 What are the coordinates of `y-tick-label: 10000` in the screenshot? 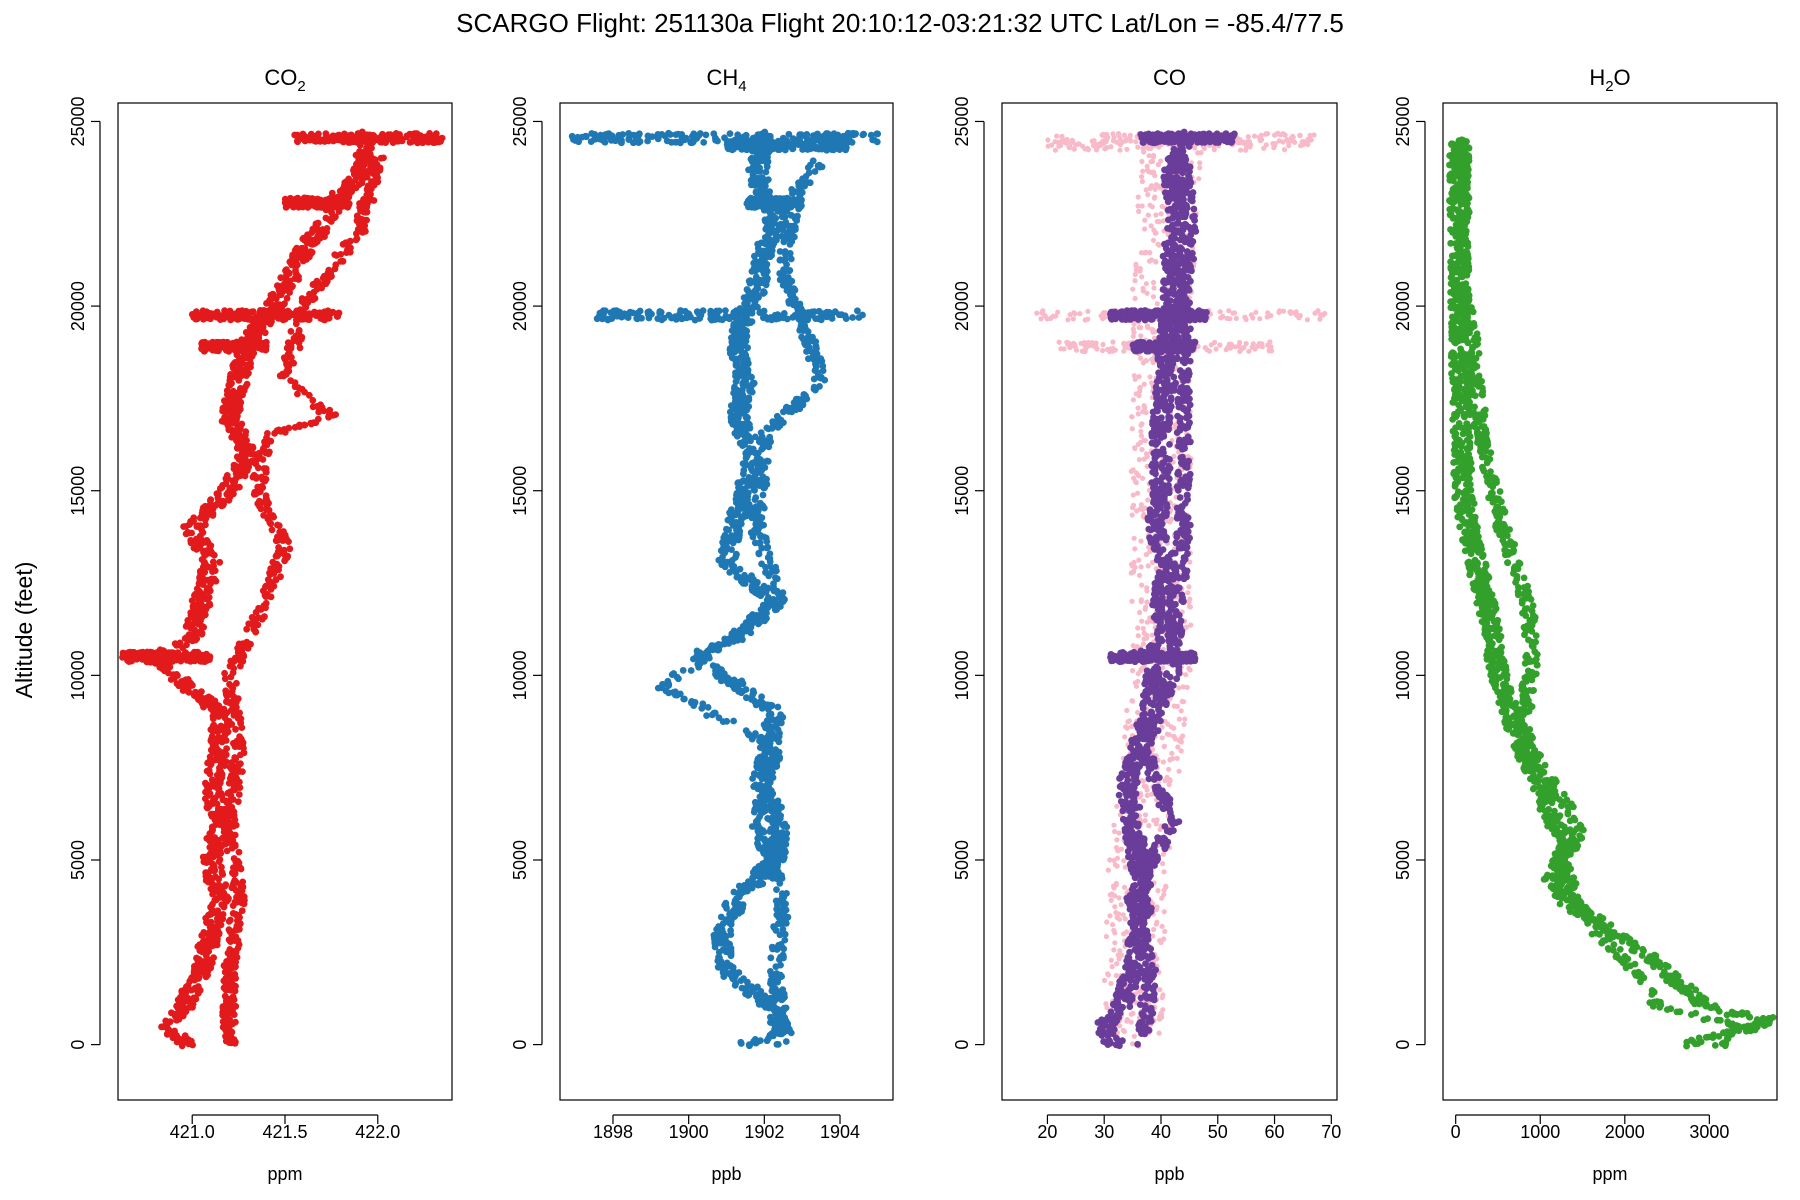 It's located at (520, 675).